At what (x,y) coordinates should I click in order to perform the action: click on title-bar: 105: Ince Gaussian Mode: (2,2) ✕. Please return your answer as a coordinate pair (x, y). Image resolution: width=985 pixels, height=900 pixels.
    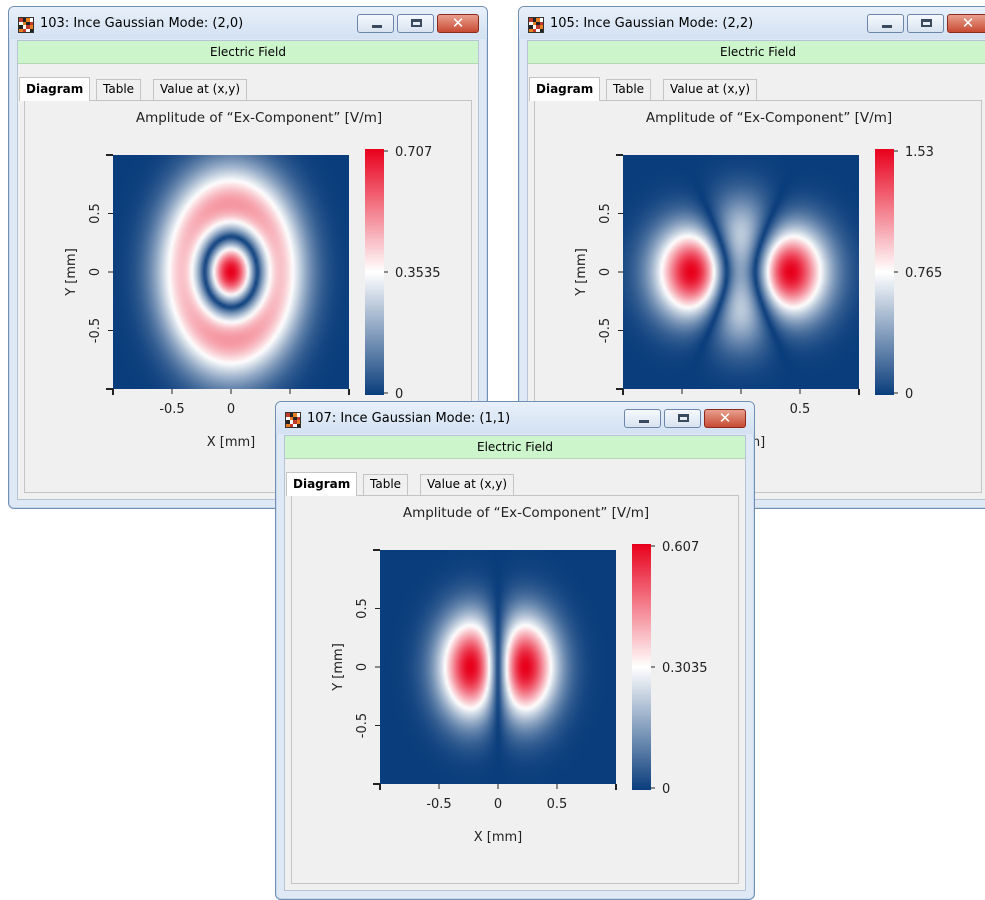
    Looking at the image, I should click on (752, 23).